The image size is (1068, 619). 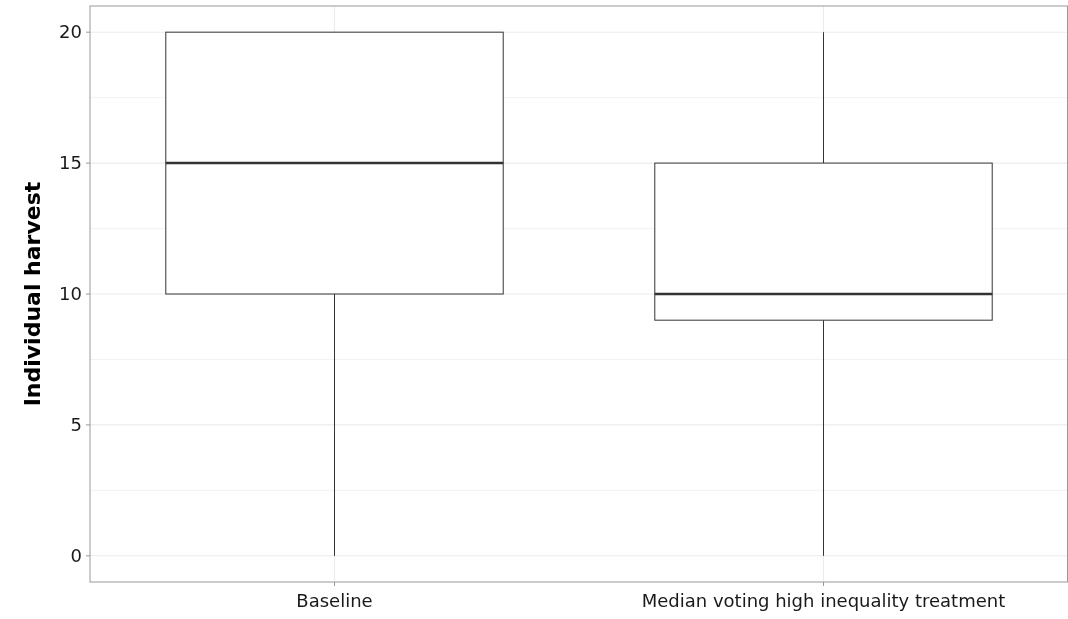 I want to click on y-tick-label: 0, so click(x=76, y=556).